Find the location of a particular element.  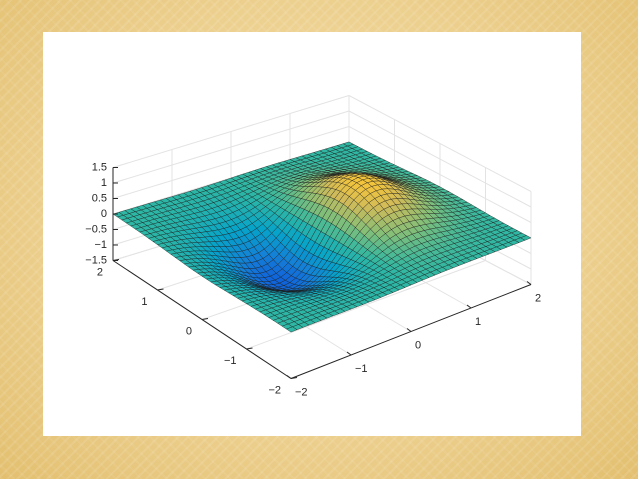

y-tick-label: −1 is located at coordinates (230, 361).